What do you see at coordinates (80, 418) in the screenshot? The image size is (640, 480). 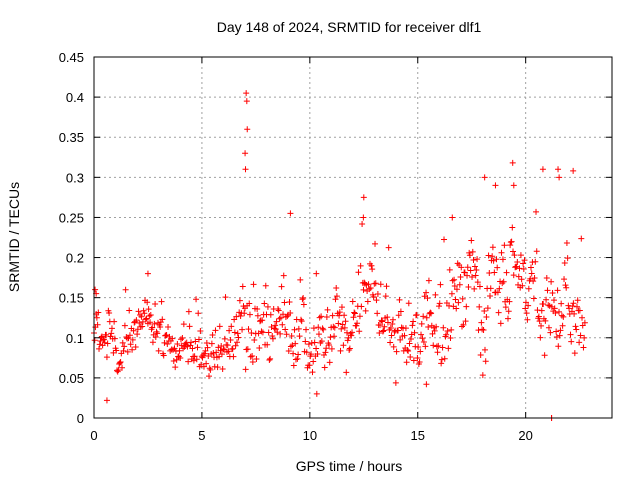 I see `y-tick-label: 0` at bounding box center [80, 418].